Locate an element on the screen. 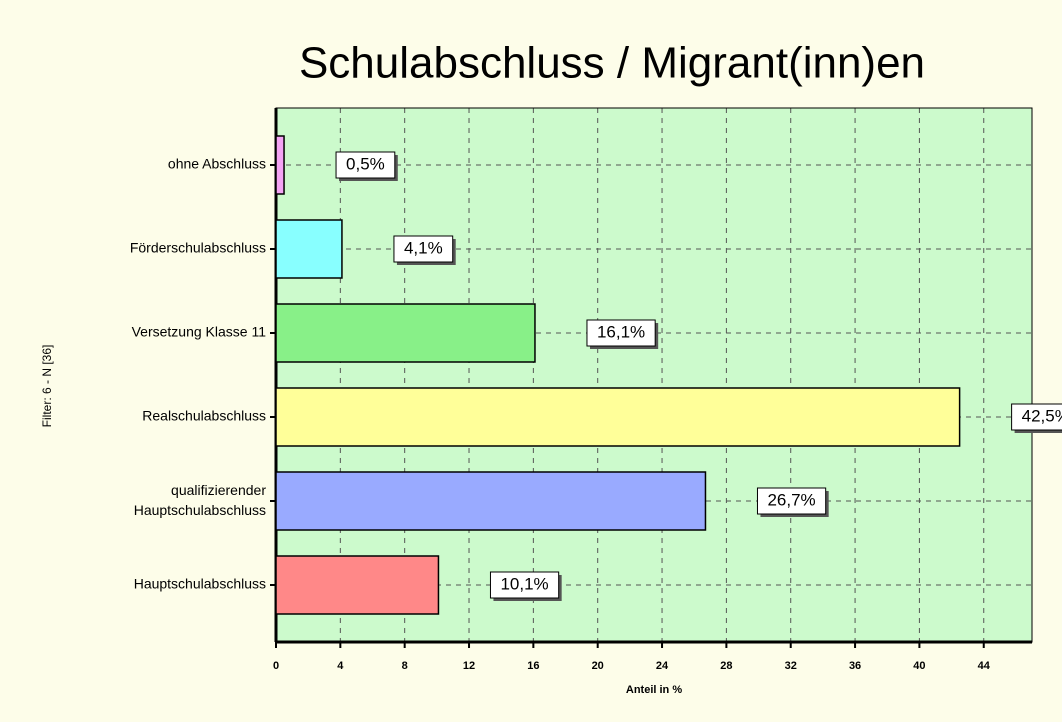 The image size is (1062, 722). y-tick-label: Förderschulabschluss is located at coordinates (198, 248).